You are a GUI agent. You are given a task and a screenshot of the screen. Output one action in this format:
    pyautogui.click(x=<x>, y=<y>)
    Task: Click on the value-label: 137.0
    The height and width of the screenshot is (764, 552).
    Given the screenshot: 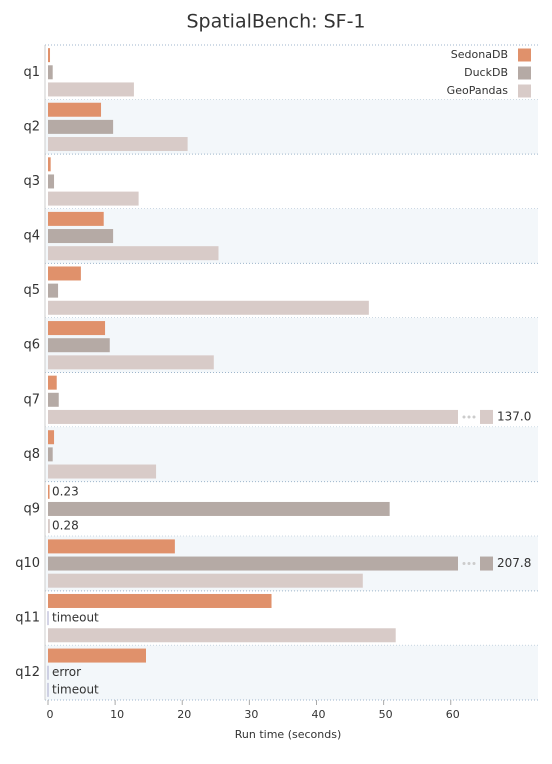 What is the action you would take?
    pyautogui.click(x=514, y=416)
    